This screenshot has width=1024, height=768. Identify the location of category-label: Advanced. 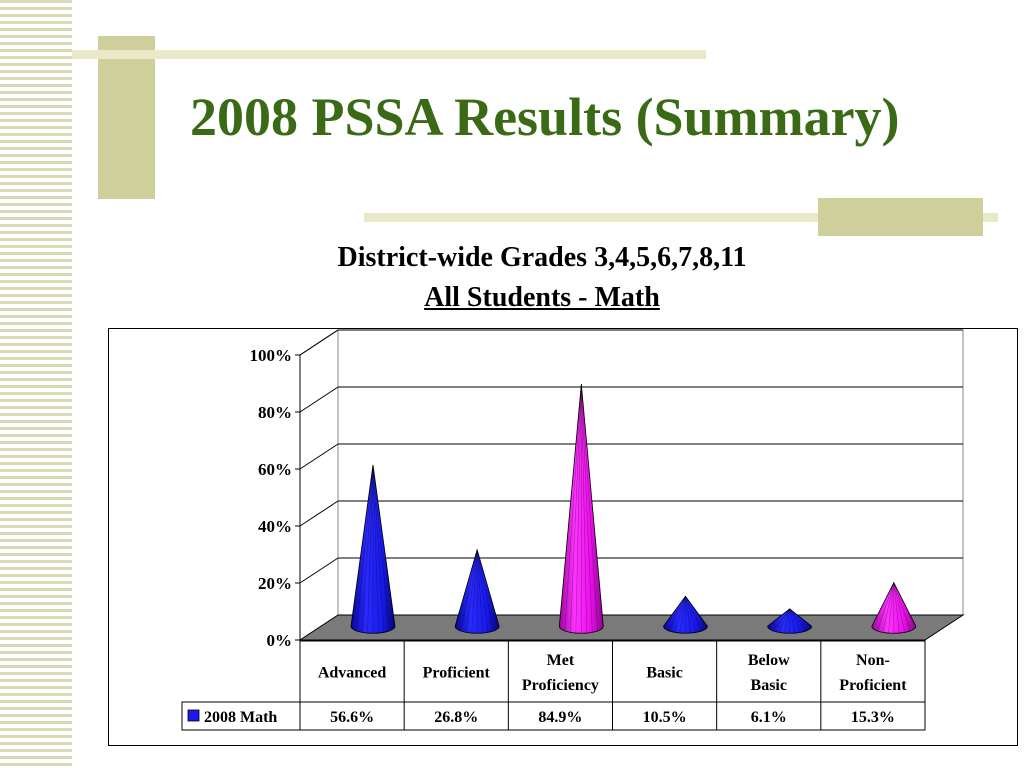
(352, 673).